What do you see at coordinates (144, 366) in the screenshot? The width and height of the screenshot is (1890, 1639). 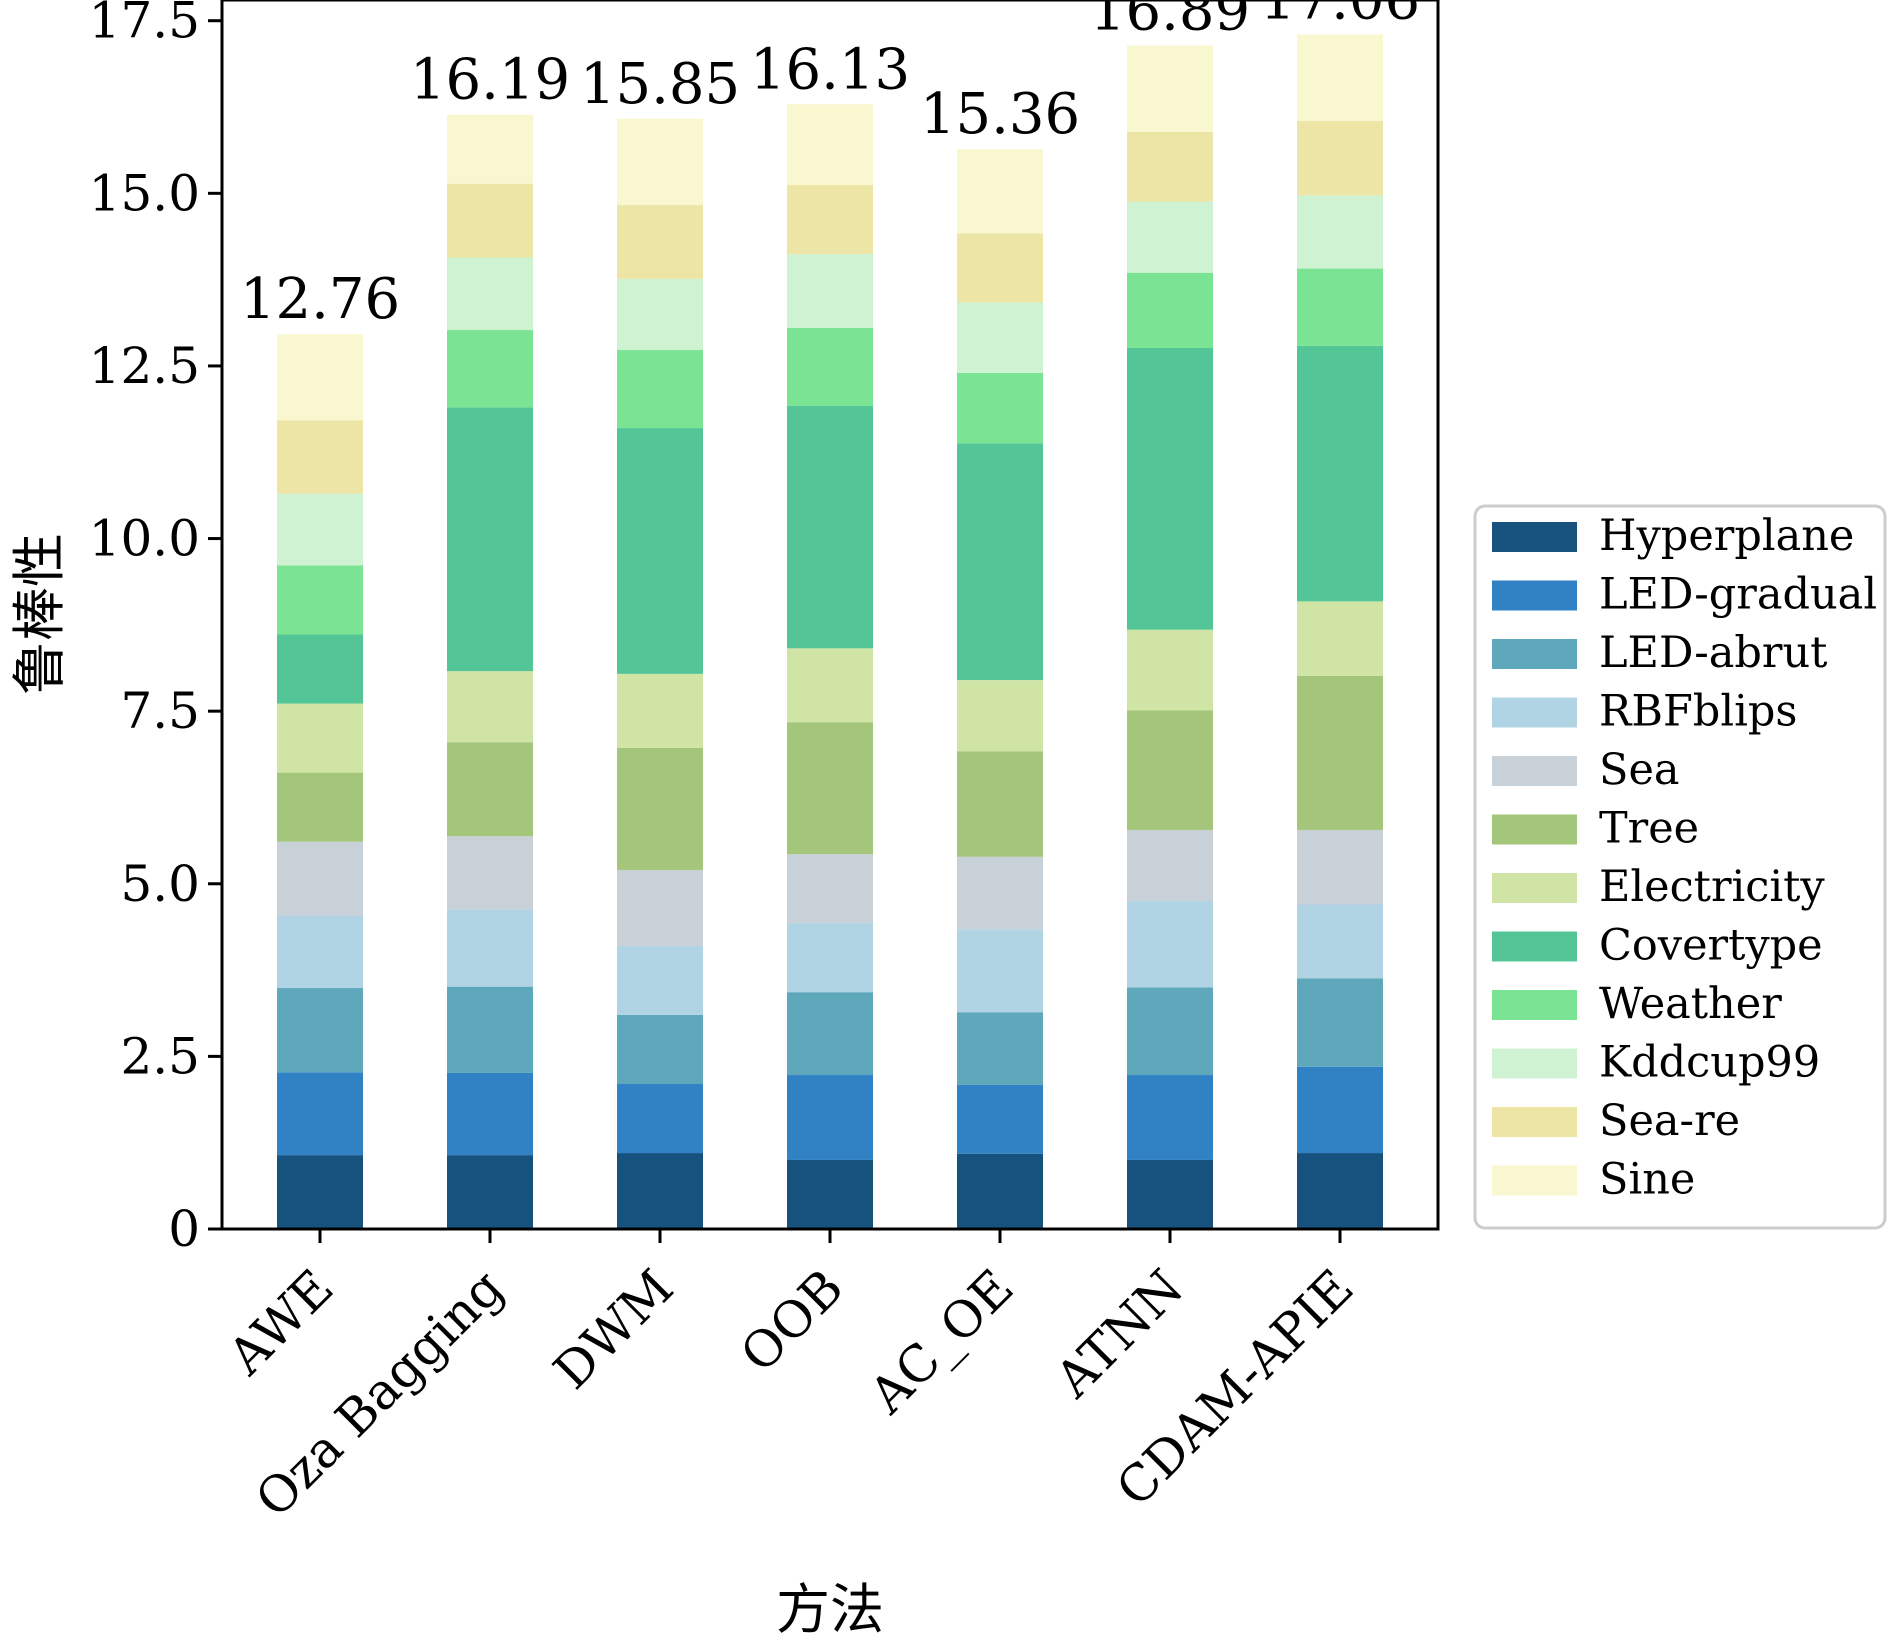 I see `y-tick-label: 12.5` at bounding box center [144, 366].